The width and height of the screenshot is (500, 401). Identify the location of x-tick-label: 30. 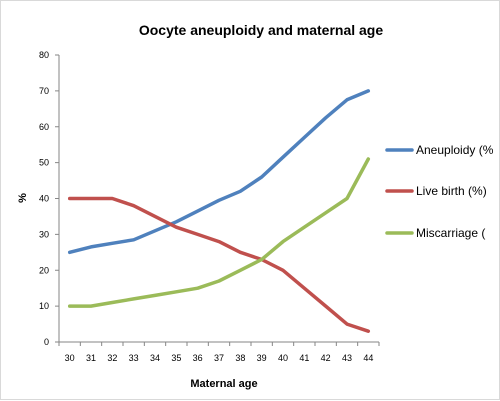
(70, 358).